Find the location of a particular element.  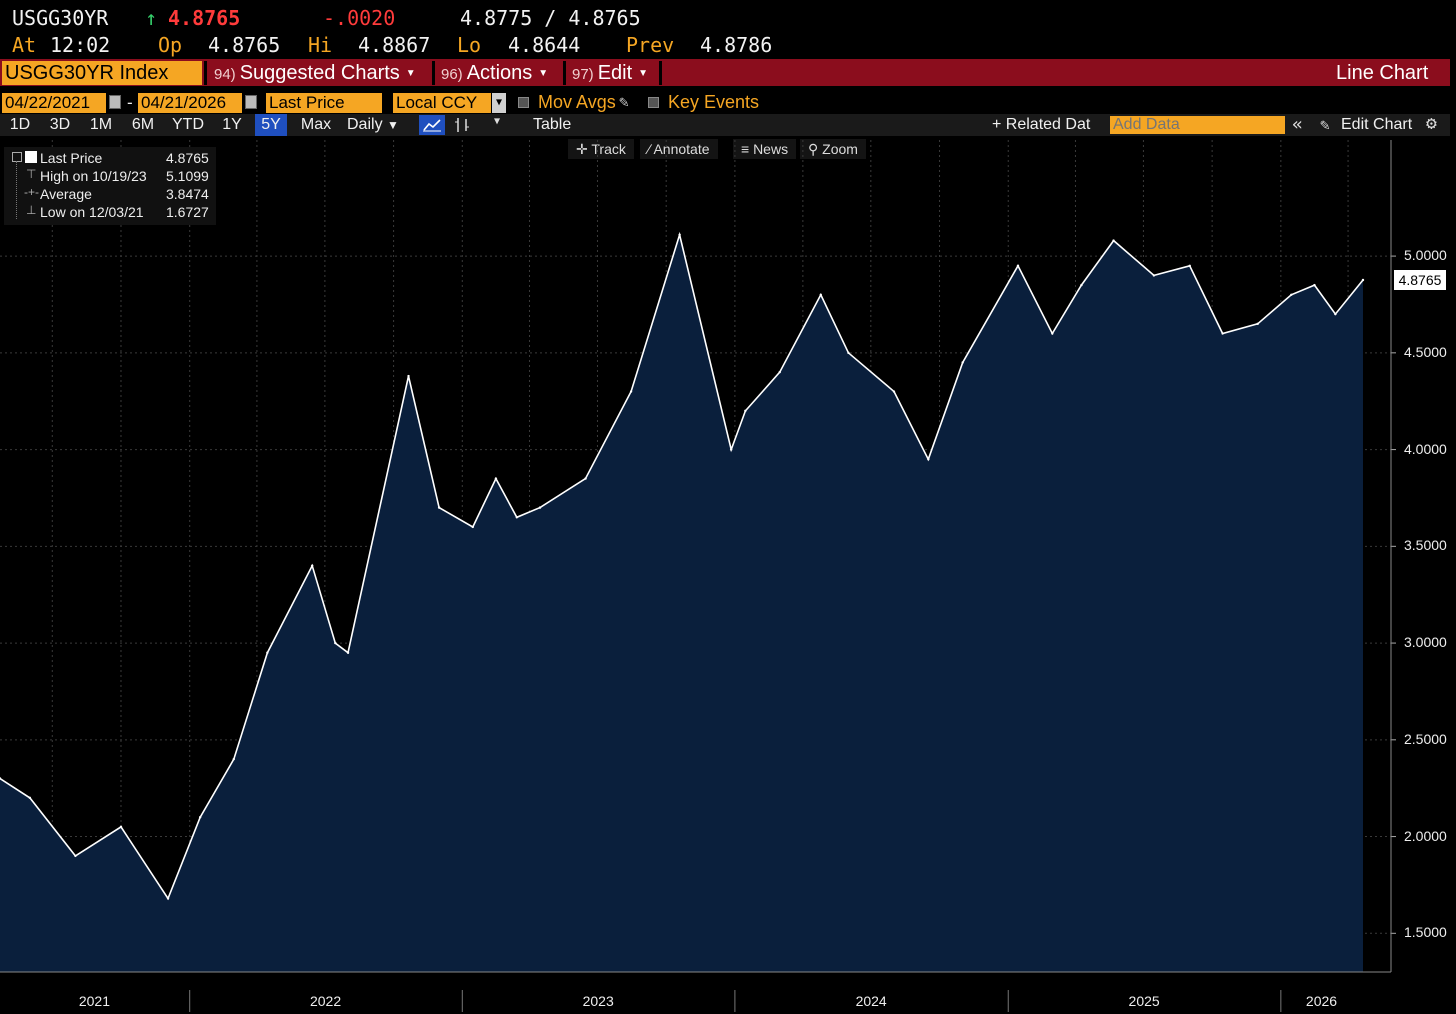

table-button: Table is located at coordinates (552, 124).